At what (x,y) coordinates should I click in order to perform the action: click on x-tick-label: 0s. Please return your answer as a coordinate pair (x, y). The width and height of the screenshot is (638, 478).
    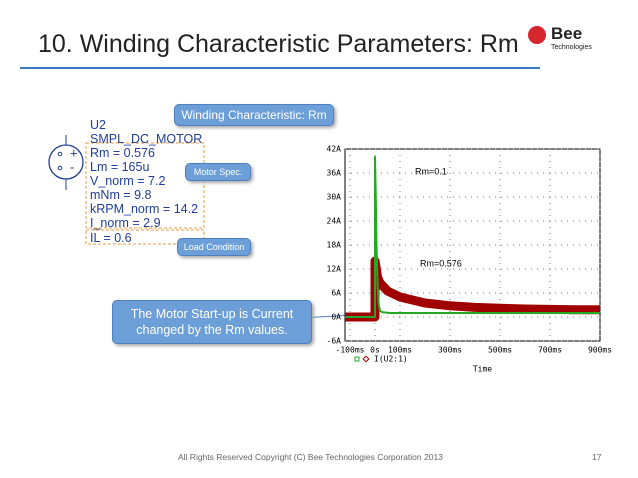
    Looking at the image, I should click on (375, 350).